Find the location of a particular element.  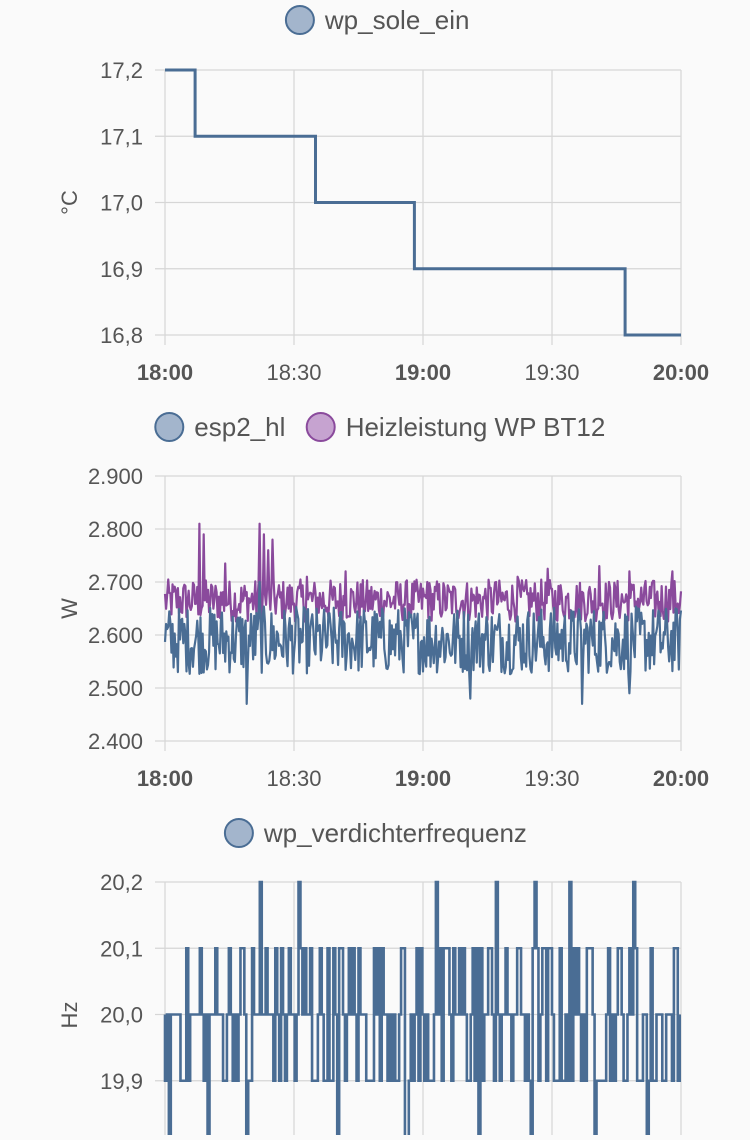

y-tick-label: 2.700 is located at coordinates (115, 582).